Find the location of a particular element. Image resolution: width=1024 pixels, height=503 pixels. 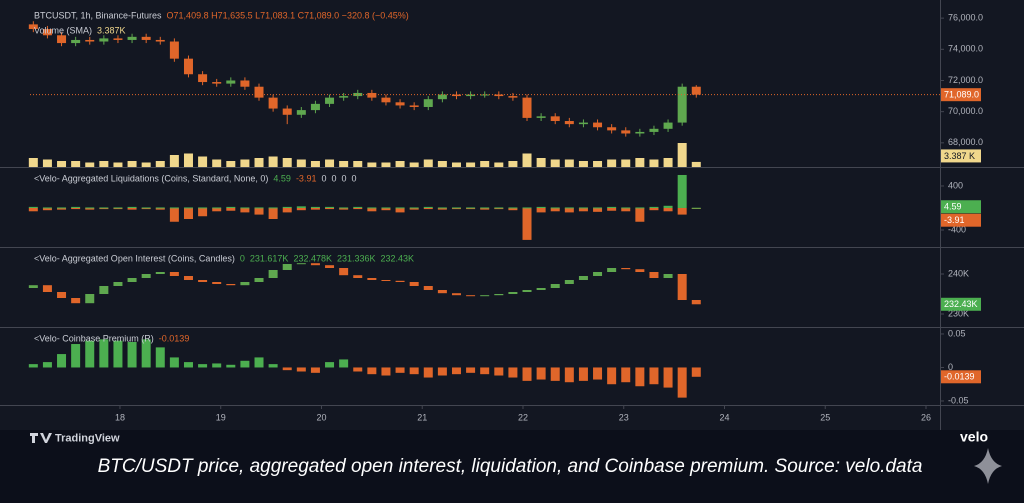

volume-badge-text: 3.387 K is located at coordinates (959, 156).